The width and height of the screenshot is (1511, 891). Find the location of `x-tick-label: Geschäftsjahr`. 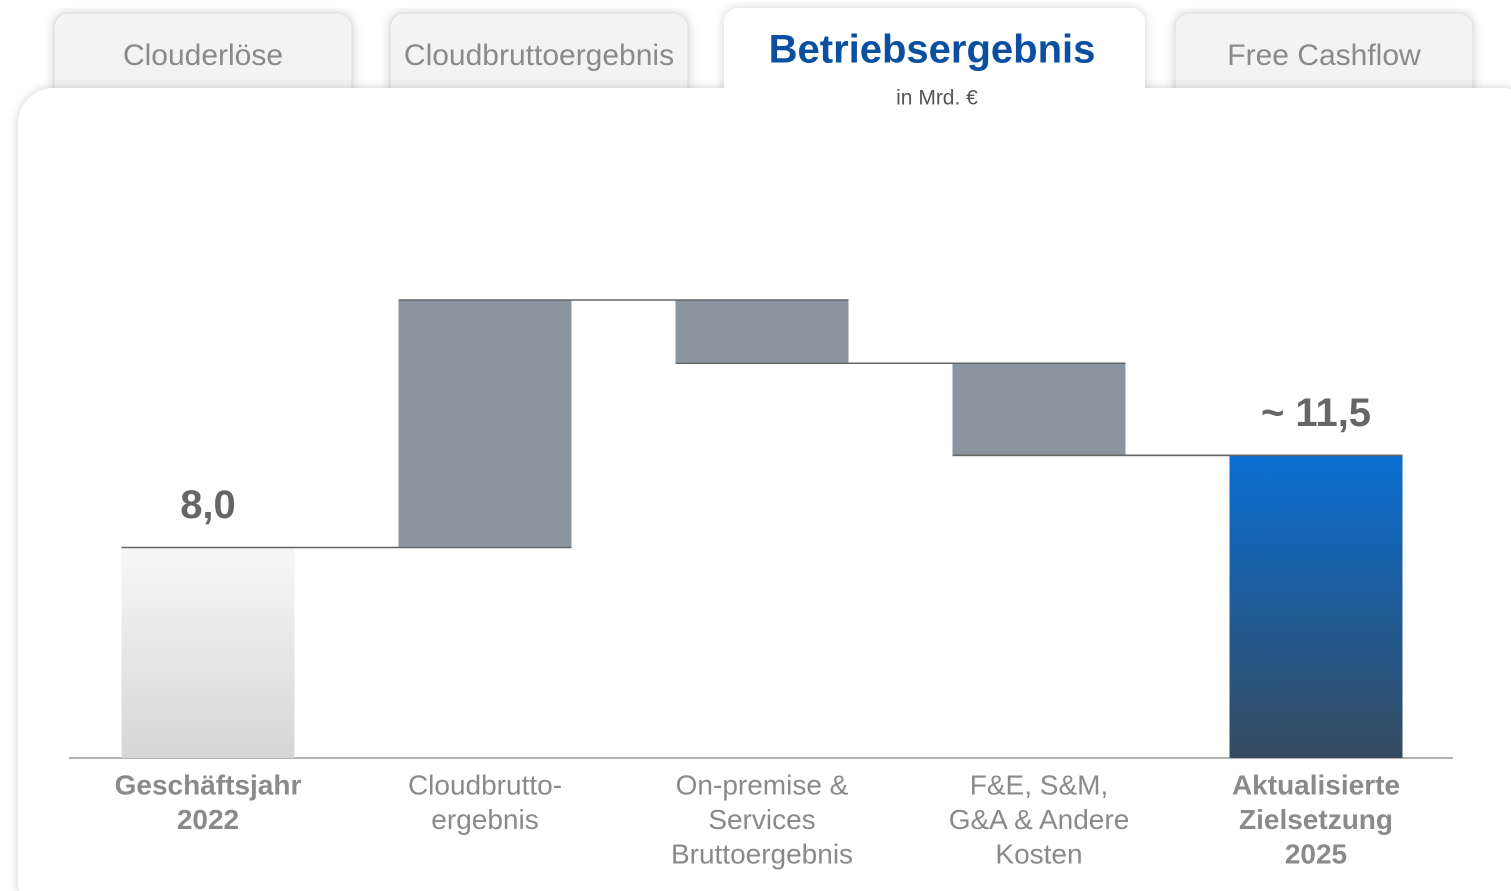

x-tick-label: Geschäftsjahr is located at coordinates (208, 784).